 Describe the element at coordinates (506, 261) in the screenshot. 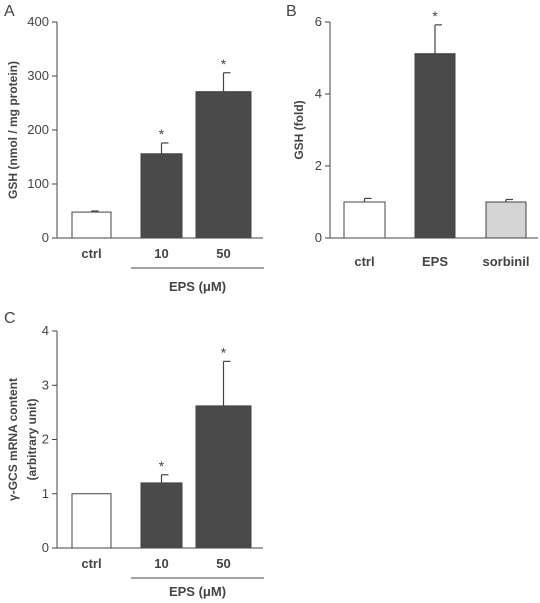

I see `x-tick-label: sorbinil` at that location.